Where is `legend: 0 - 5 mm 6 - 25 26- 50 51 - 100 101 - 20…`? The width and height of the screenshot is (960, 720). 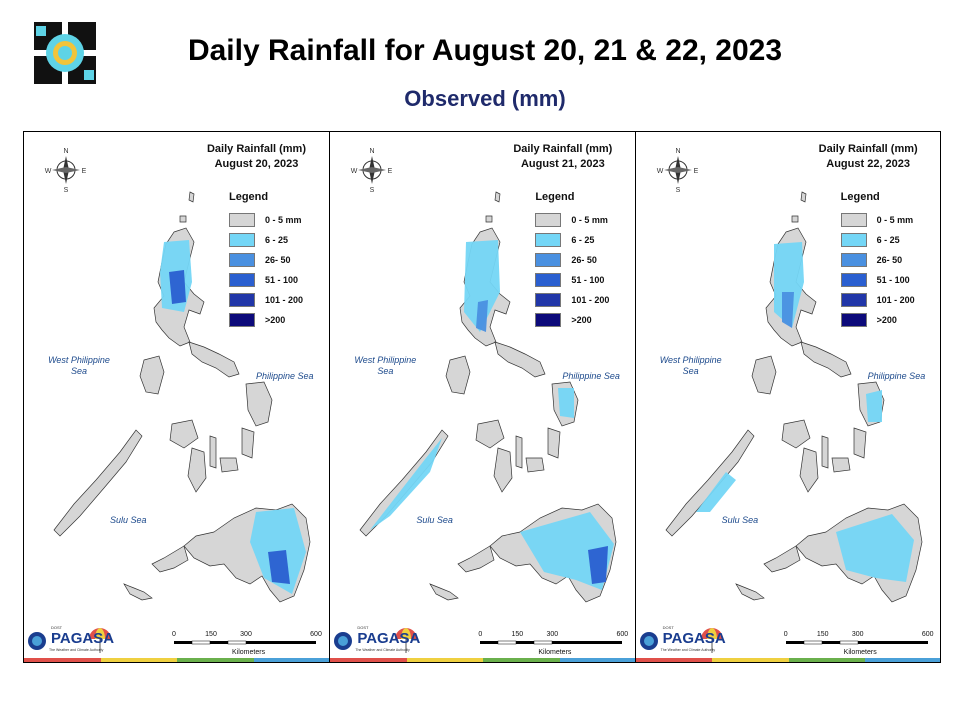 legend: 0 - 5 mm 6 - 25 26- 50 51 - 100 101 - 20… is located at coordinates (266, 270).